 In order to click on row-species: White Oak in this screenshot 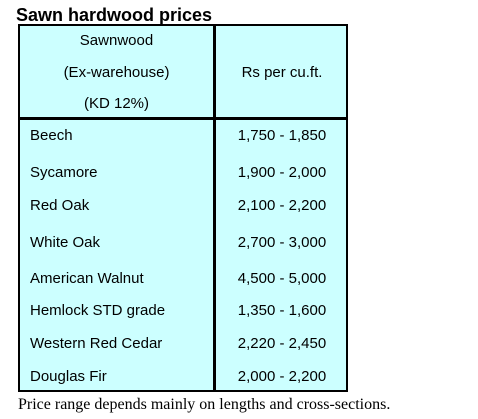, I will do `click(65, 242)`.